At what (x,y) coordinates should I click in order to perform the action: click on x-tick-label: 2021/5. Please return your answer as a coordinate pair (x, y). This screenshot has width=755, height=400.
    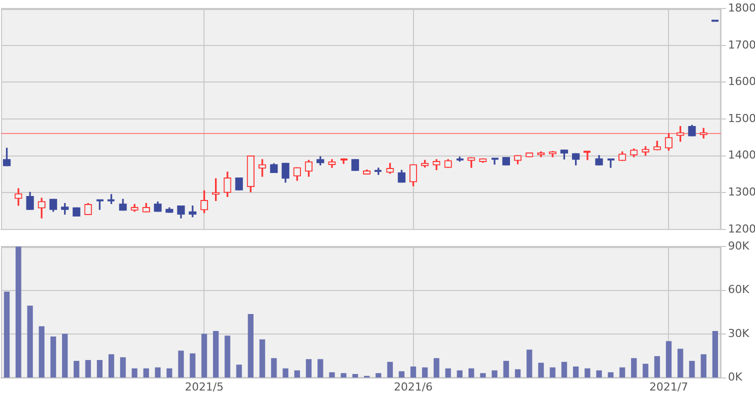
    Looking at the image, I should click on (204, 387).